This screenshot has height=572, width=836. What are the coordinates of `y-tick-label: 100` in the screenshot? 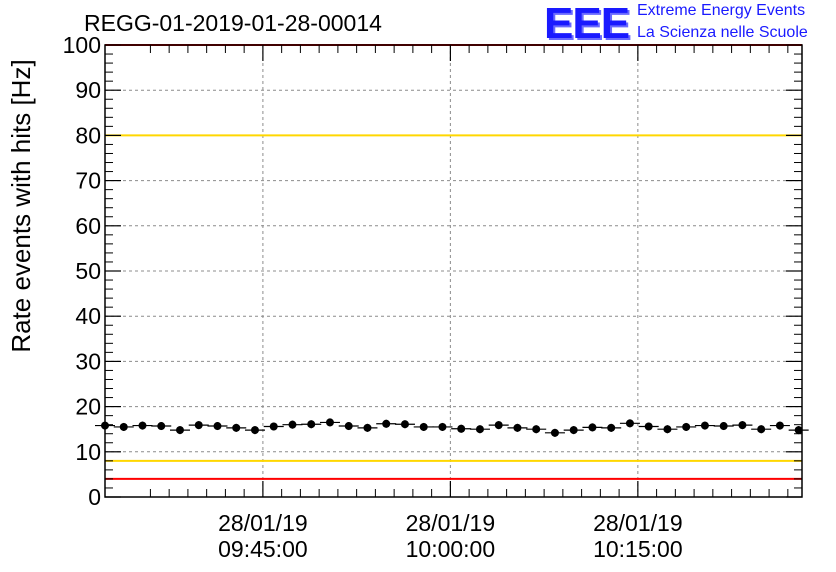 It's located at (82, 45).